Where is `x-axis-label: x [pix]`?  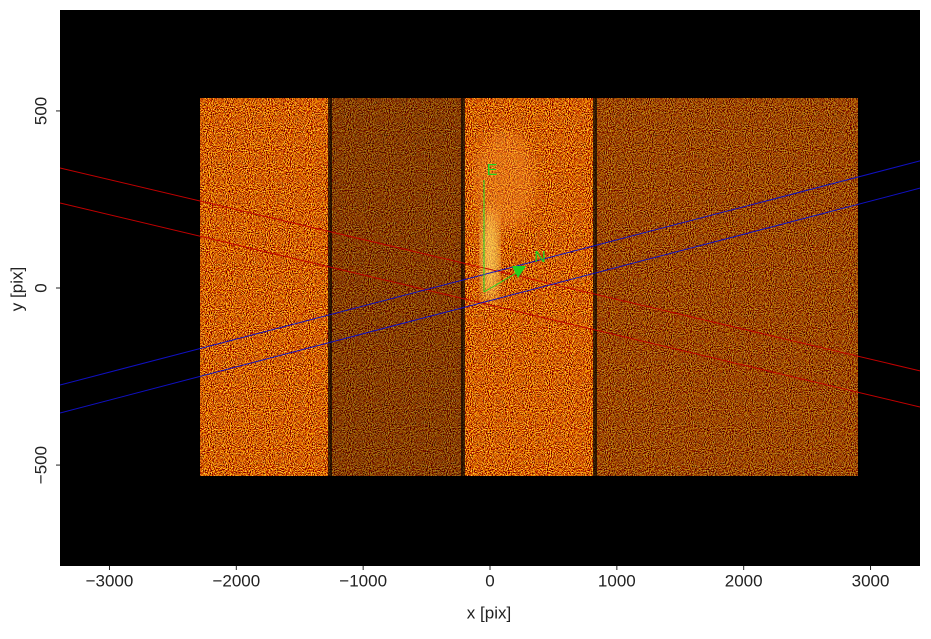
x-axis-label: x [pix] is located at coordinates (489, 612).